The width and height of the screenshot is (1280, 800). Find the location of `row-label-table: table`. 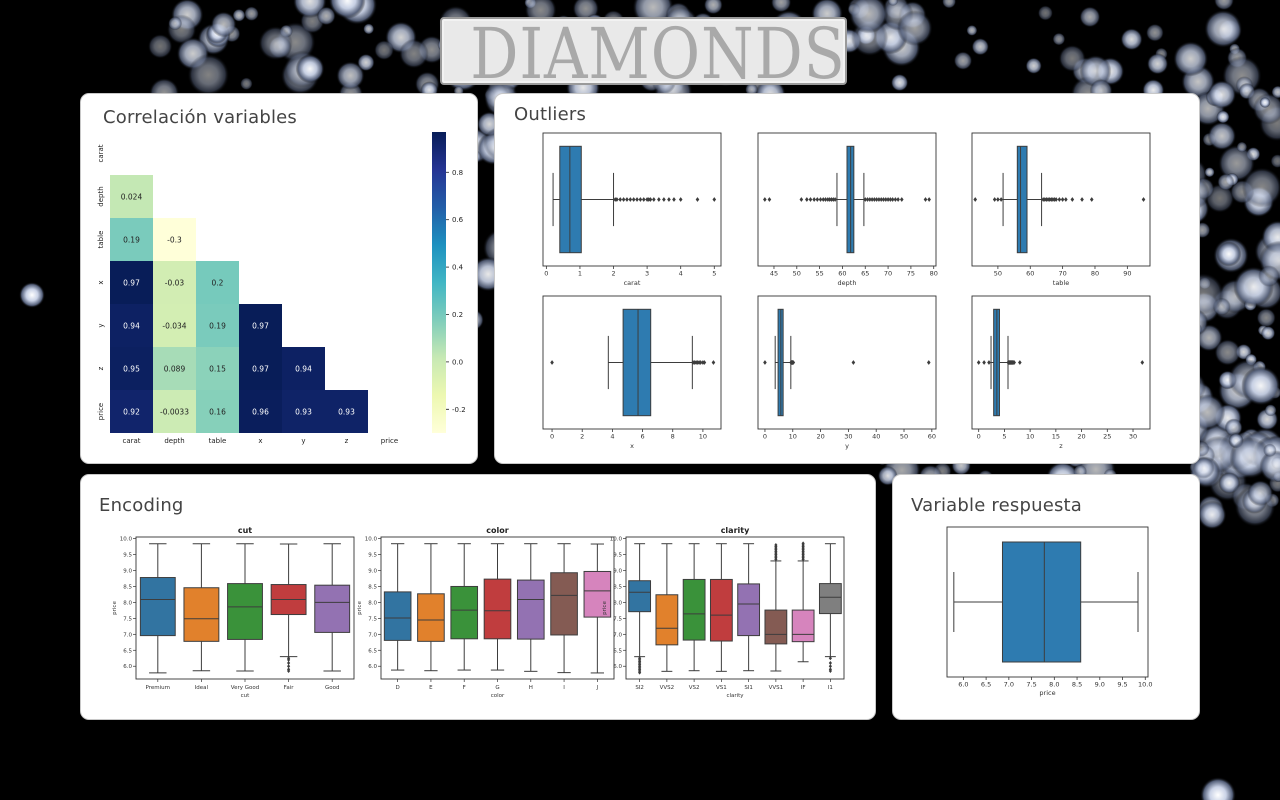

row-label-table: table is located at coordinates (101, 240).